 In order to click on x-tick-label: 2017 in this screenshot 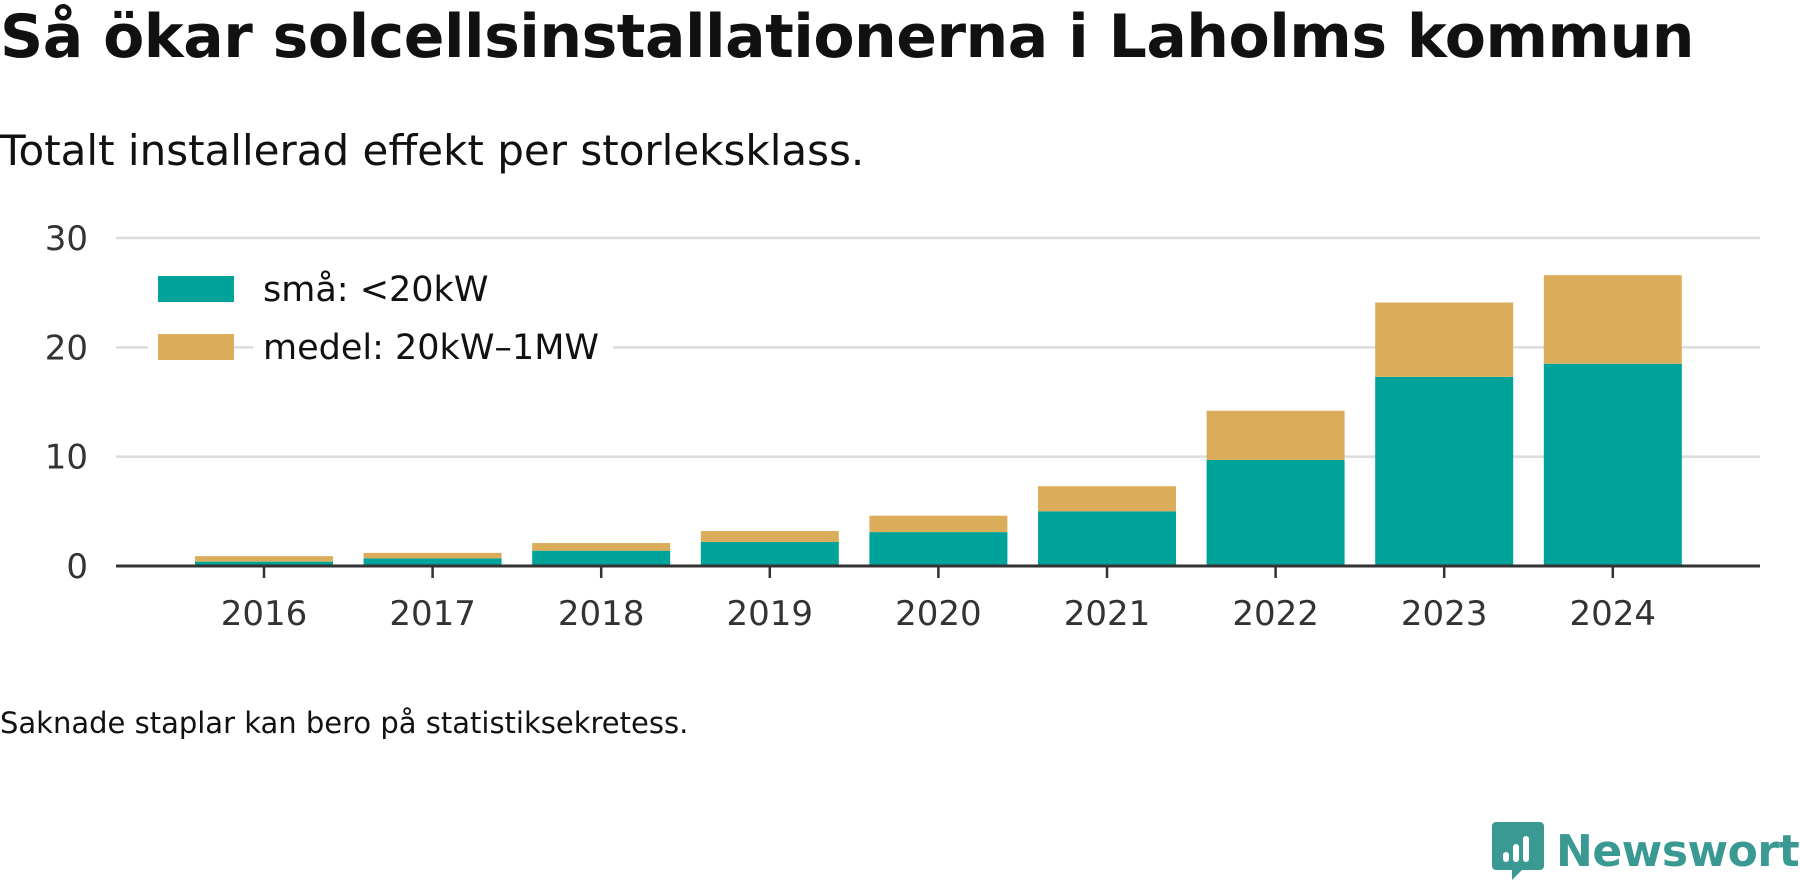, I will do `click(432, 614)`.